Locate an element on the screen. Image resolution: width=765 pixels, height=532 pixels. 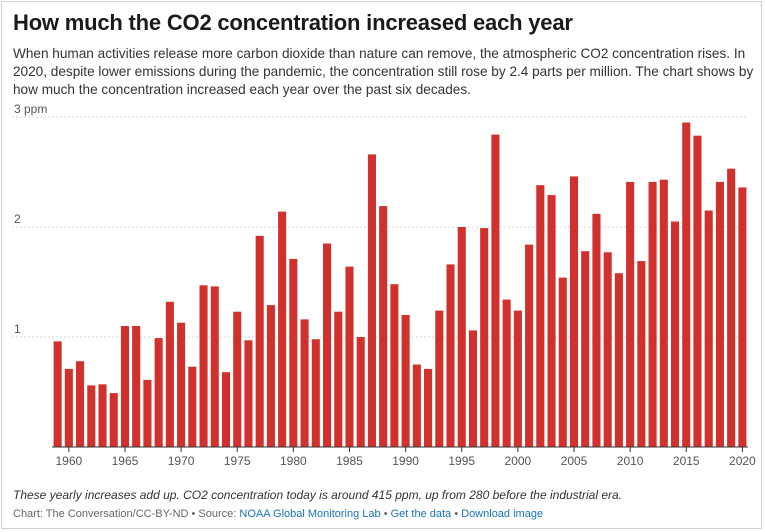
bar-2008 is located at coordinates (607, 349).